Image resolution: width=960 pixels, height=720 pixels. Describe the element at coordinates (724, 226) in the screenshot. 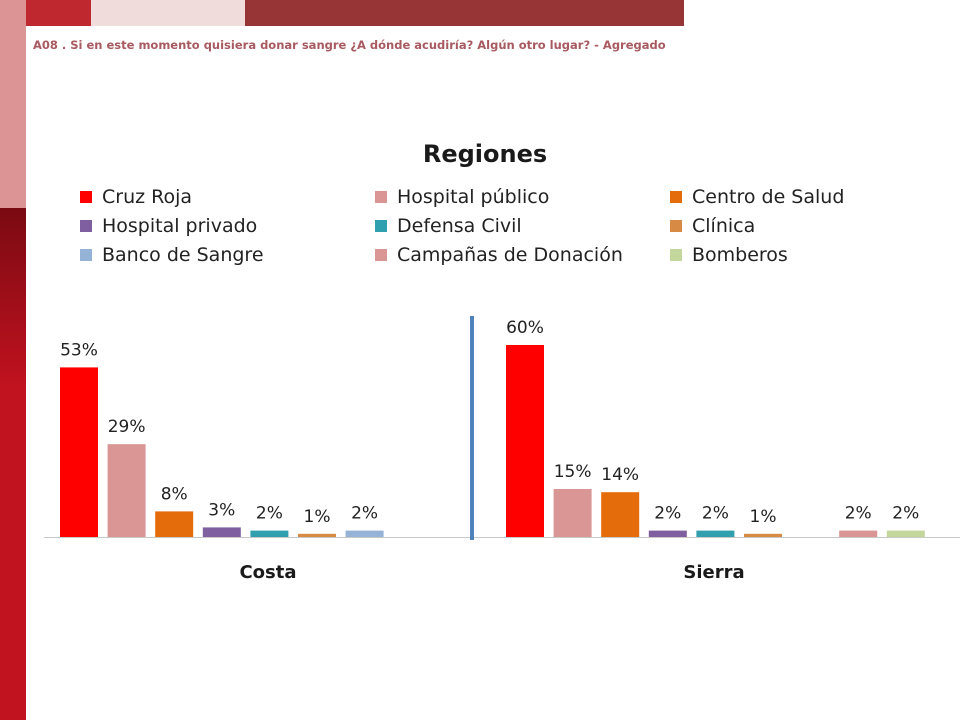

I see `legend-label: Clínica` at that location.